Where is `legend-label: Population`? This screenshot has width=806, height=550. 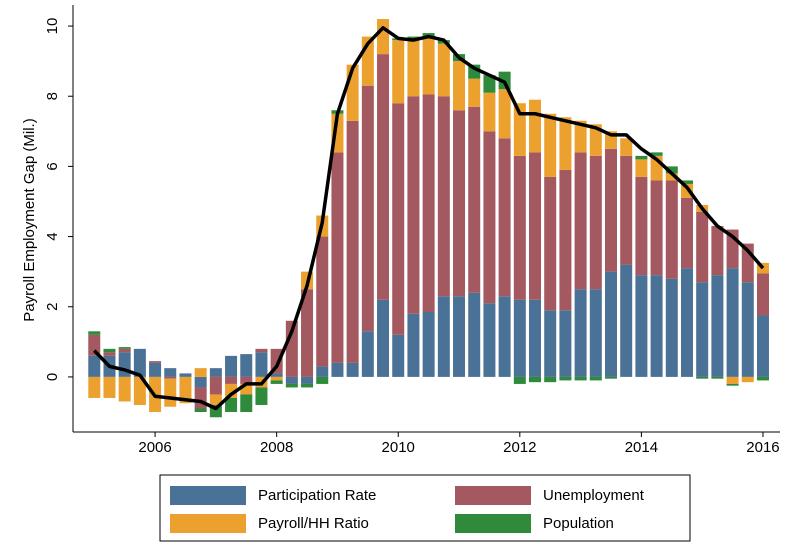
legend-label: Population is located at coordinates (578, 523).